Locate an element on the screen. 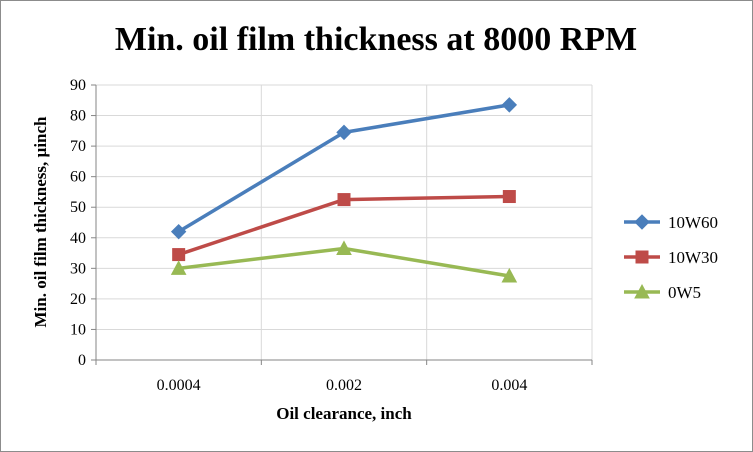 Image resolution: width=753 pixels, height=452 pixels. y-tick-label: 70 is located at coordinates (78, 146).